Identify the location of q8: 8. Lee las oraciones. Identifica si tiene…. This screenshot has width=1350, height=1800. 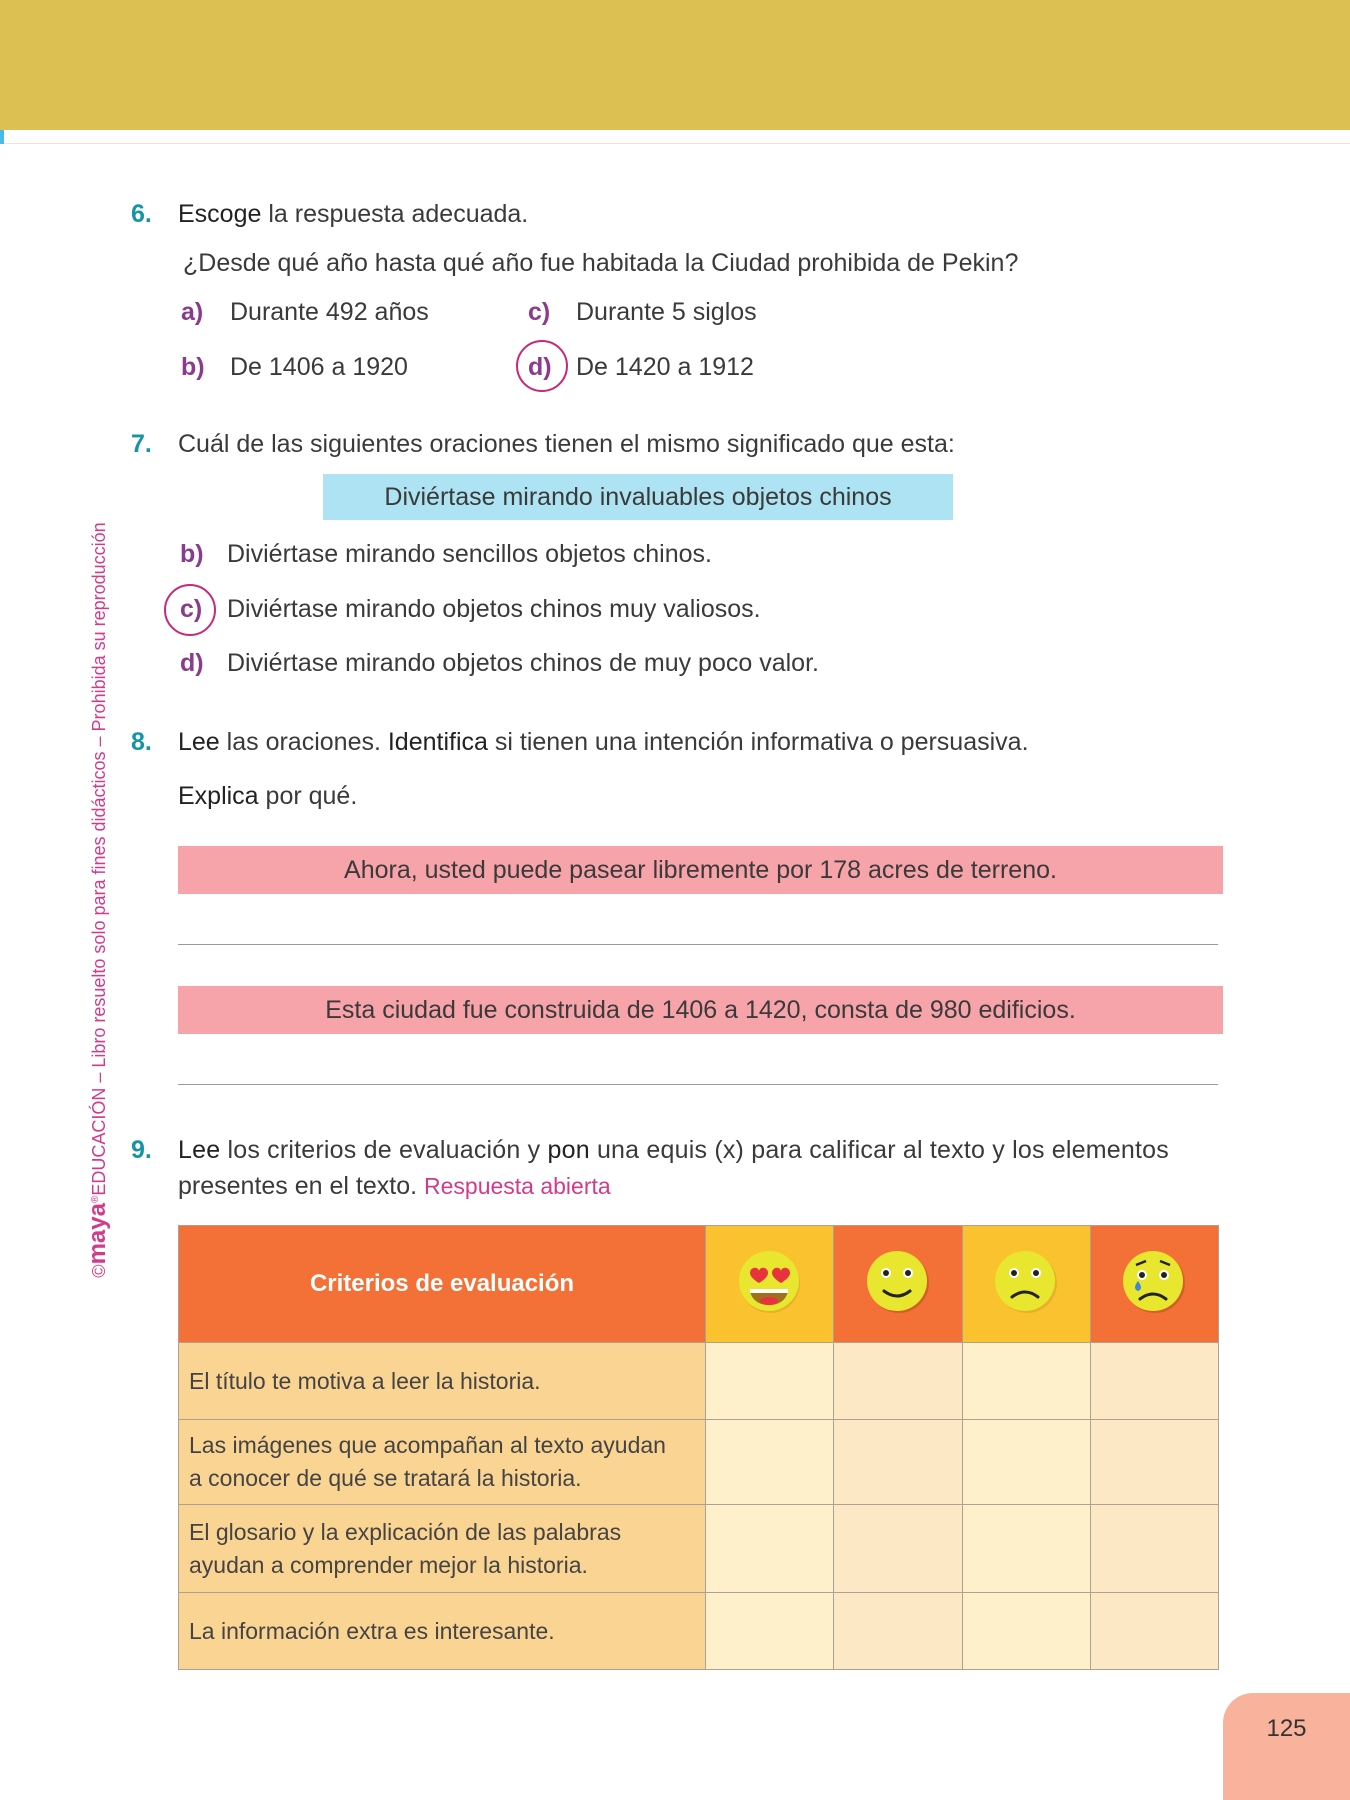
(580, 742).